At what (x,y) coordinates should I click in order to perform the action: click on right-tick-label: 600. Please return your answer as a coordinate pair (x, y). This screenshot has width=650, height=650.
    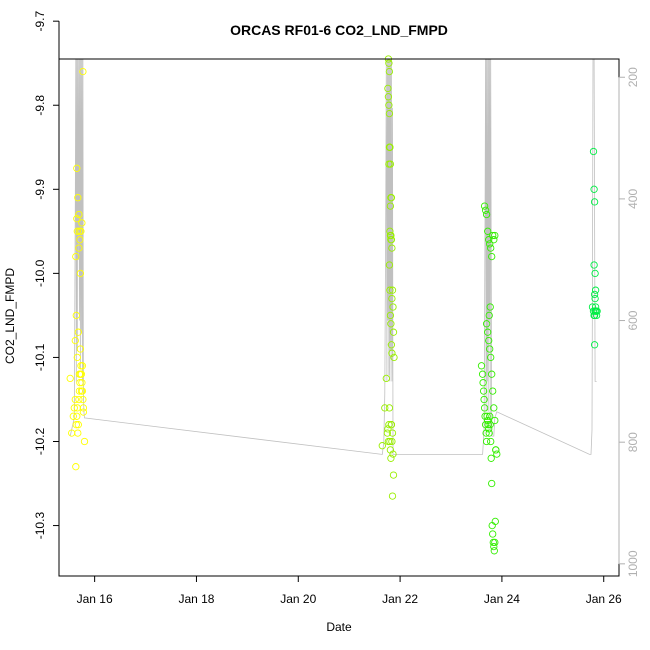
    Looking at the image, I should click on (633, 320).